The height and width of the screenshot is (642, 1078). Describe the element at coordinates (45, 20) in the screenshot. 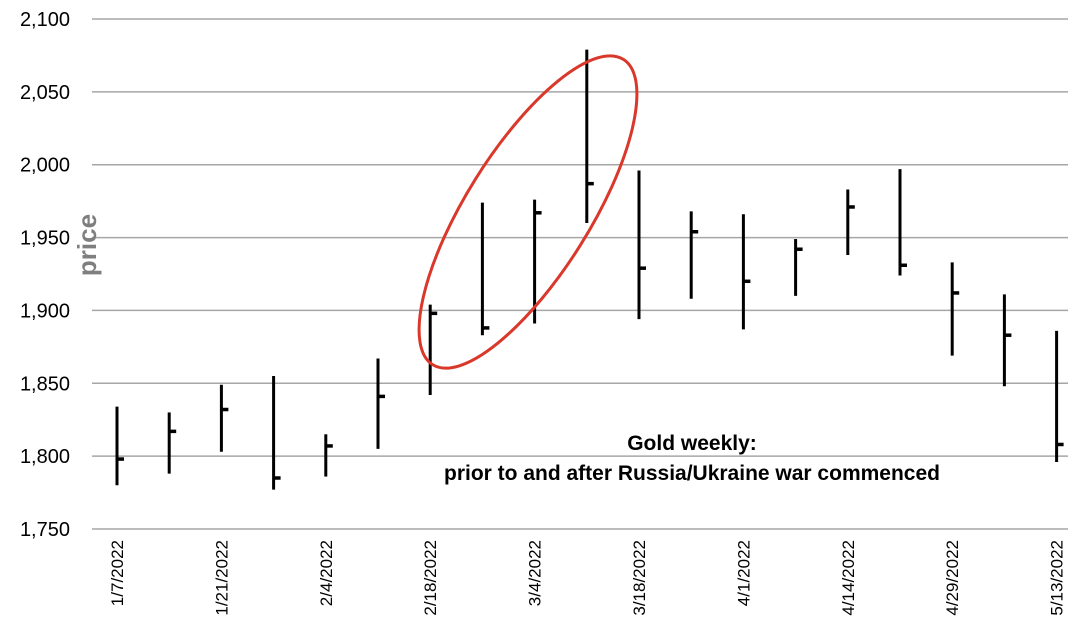

I see `y-tick-label: 2,100` at that location.